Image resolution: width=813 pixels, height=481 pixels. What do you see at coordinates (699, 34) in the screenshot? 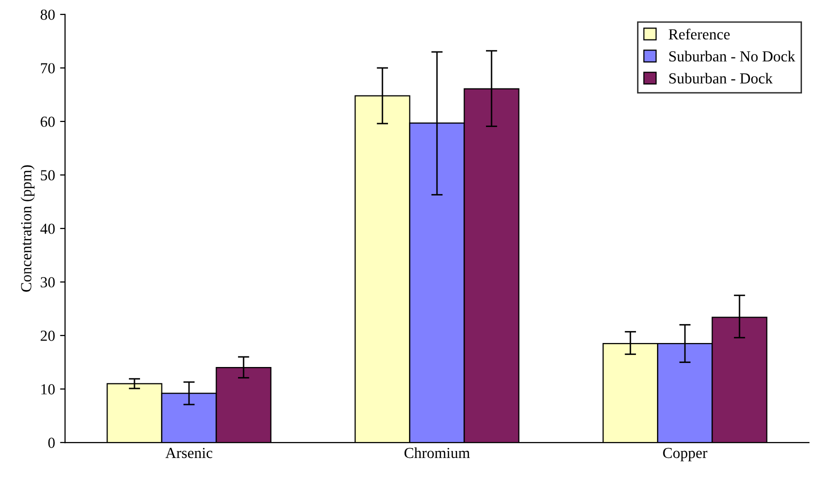
I see `legend-label: Reference` at bounding box center [699, 34].